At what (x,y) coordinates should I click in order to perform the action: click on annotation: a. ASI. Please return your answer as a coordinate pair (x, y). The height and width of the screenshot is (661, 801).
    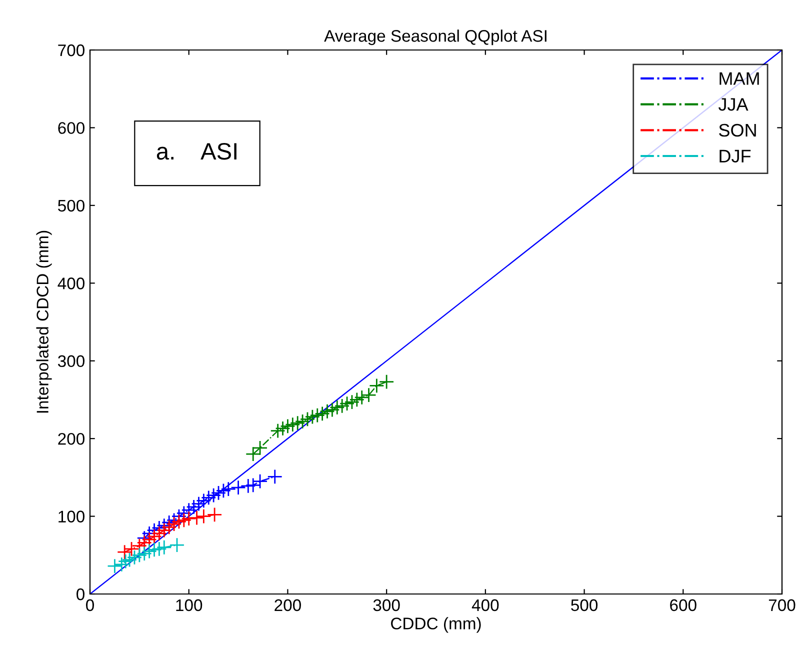
    Looking at the image, I should click on (196, 151).